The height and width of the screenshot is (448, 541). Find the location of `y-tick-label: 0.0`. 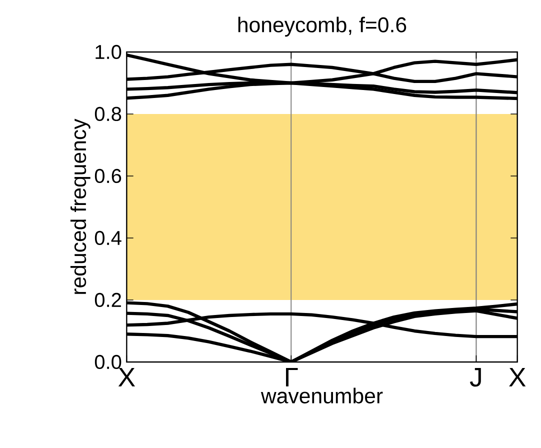

y-tick-label: 0.0 is located at coordinates (108, 362).